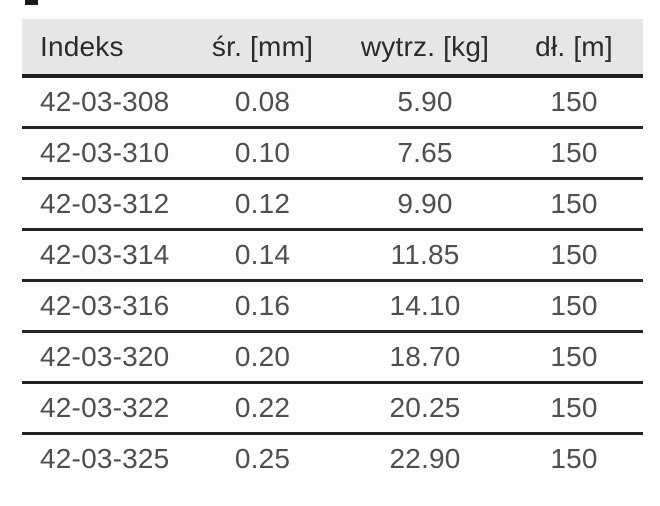  Describe the element at coordinates (262, 153) in the screenshot. I see `cell-diameter: 0.10` at that location.